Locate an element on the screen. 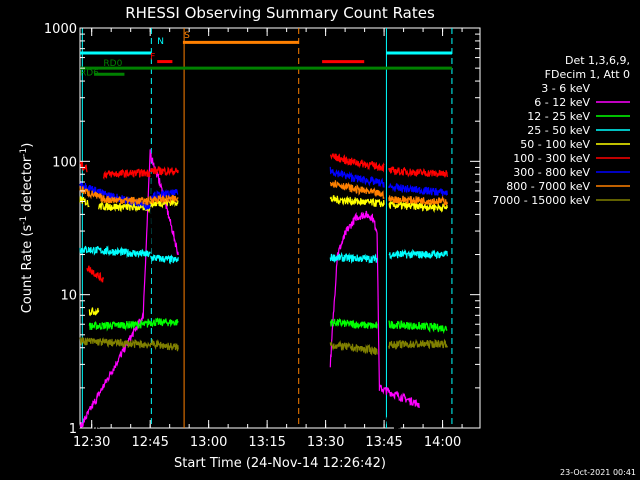  legend-label-5: 100 - 300 keV is located at coordinates (551, 158).